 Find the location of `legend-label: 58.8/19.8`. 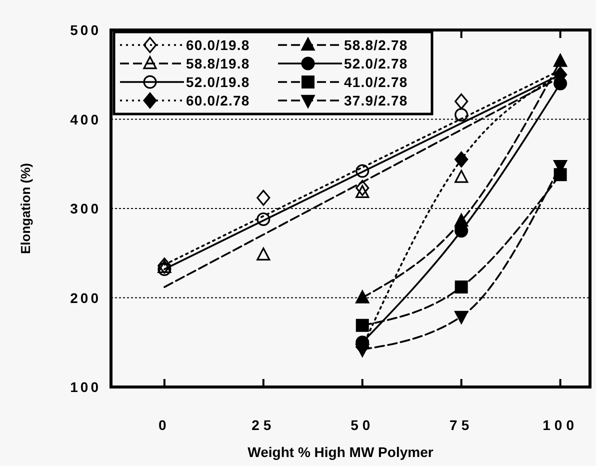

legend-label: 58.8/19.8 is located at coordinates (218, 64).